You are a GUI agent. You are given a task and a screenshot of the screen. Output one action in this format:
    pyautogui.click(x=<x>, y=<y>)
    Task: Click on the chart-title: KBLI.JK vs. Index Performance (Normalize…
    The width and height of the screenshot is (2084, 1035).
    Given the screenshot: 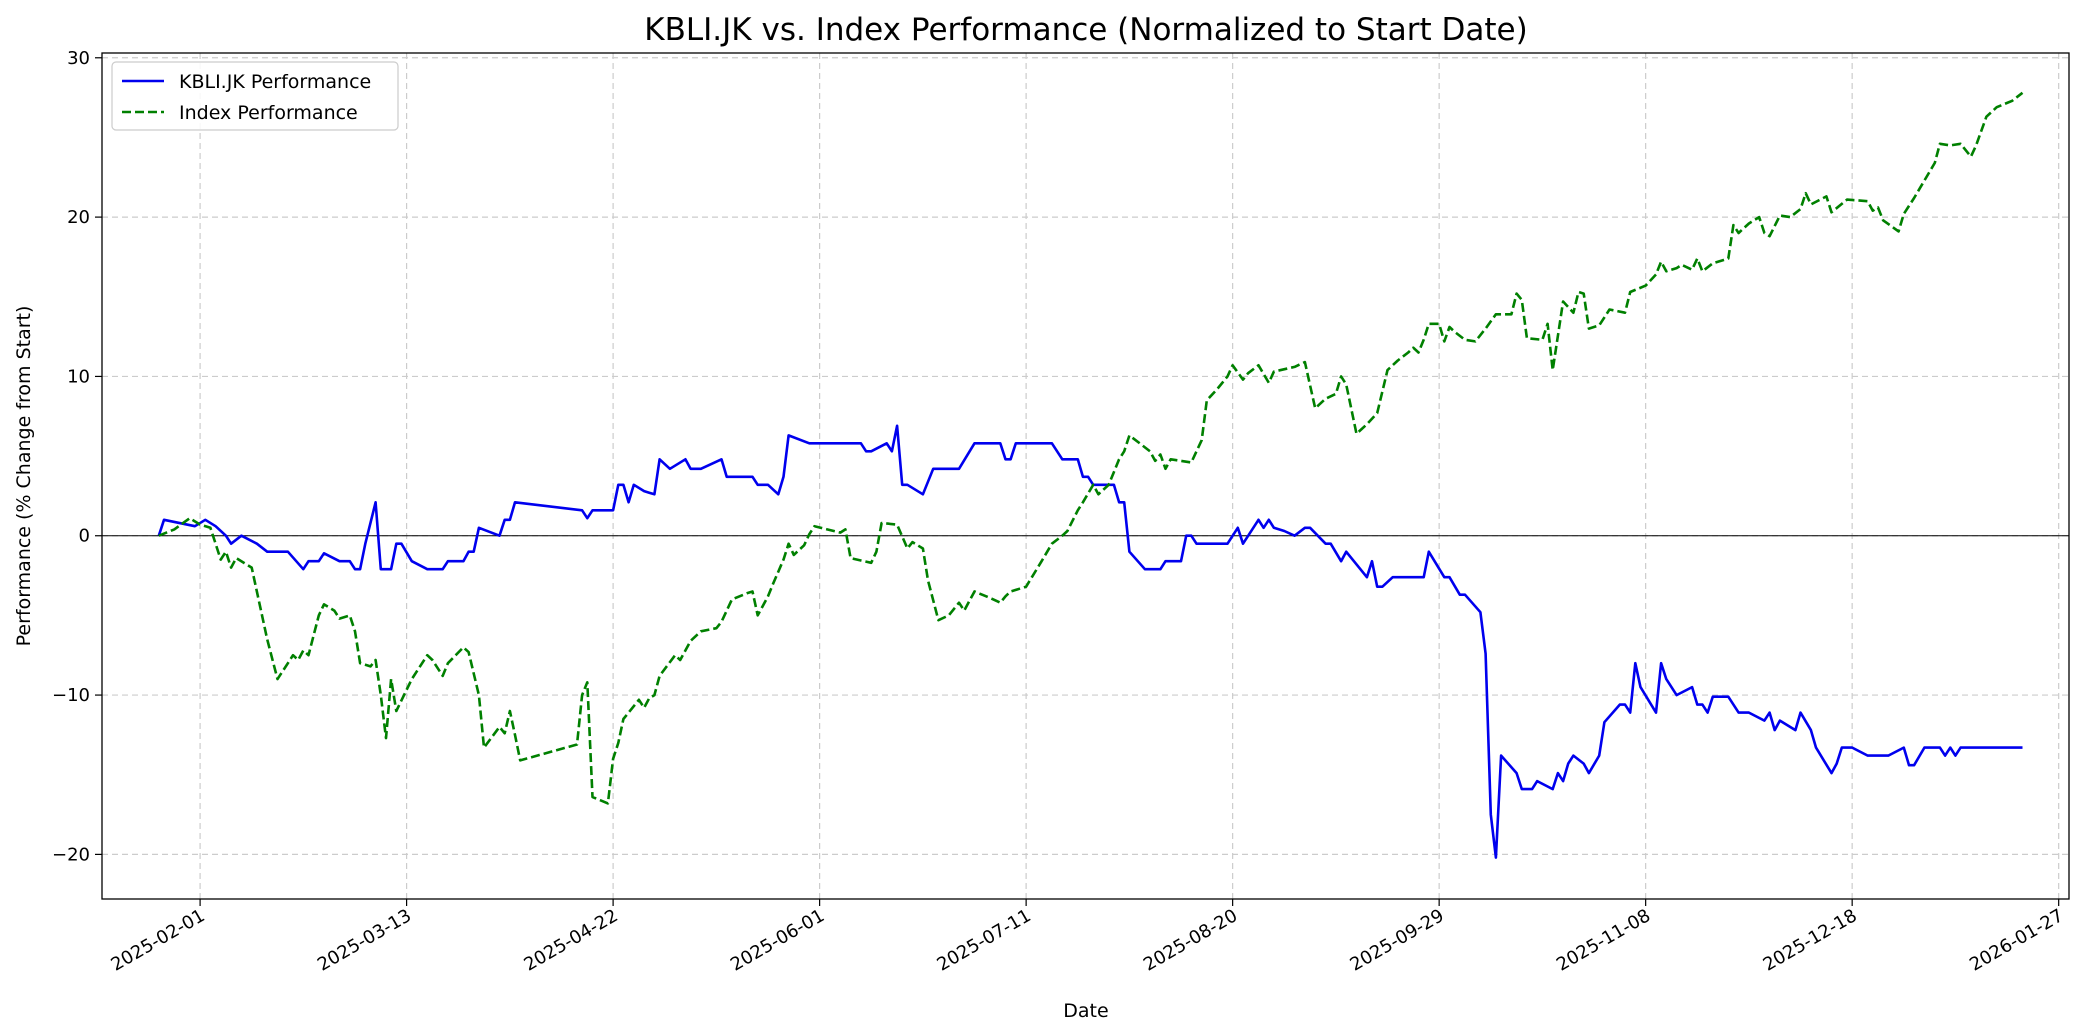 What is the action you would take?
    pyautogui.click(x=1085, y=30)
    